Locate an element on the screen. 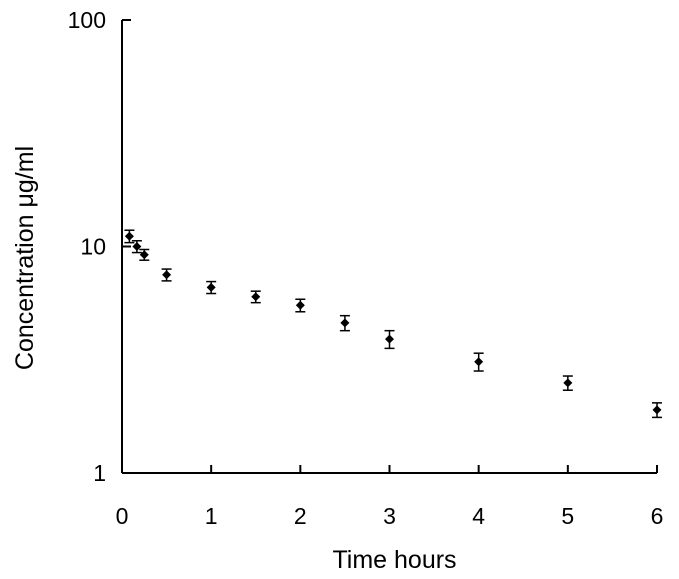 This screenshot has width=679, height=579. x-tick-label: 1 is located at coordinates (211, 516).